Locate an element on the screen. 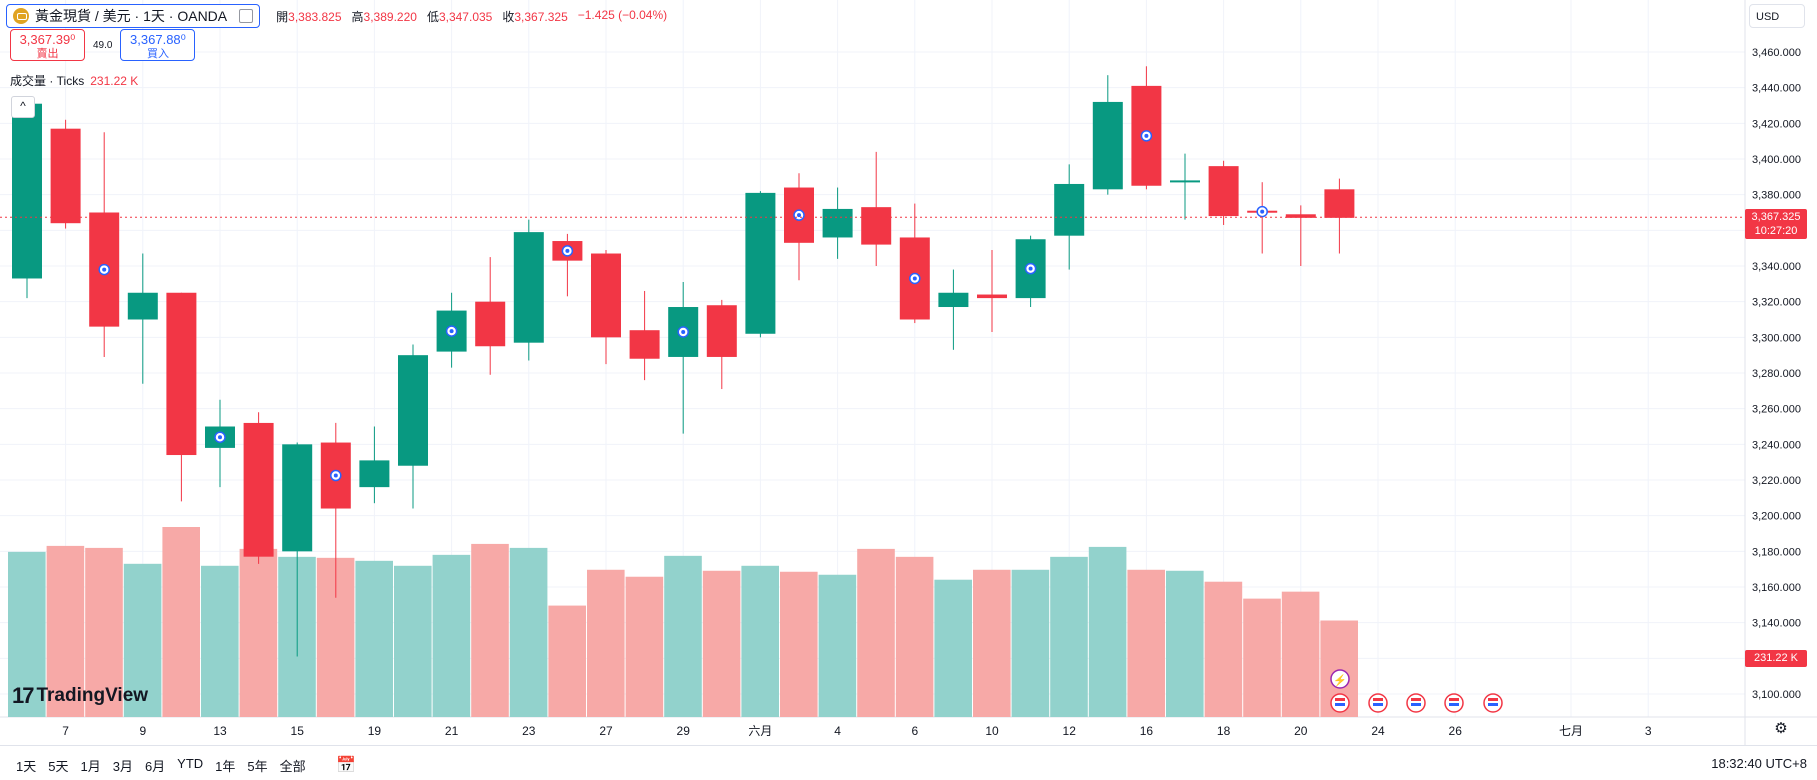 The width and height of the screenshot is (1817, 780). sell-label: 賣出 is located at coordinates (47, 54).